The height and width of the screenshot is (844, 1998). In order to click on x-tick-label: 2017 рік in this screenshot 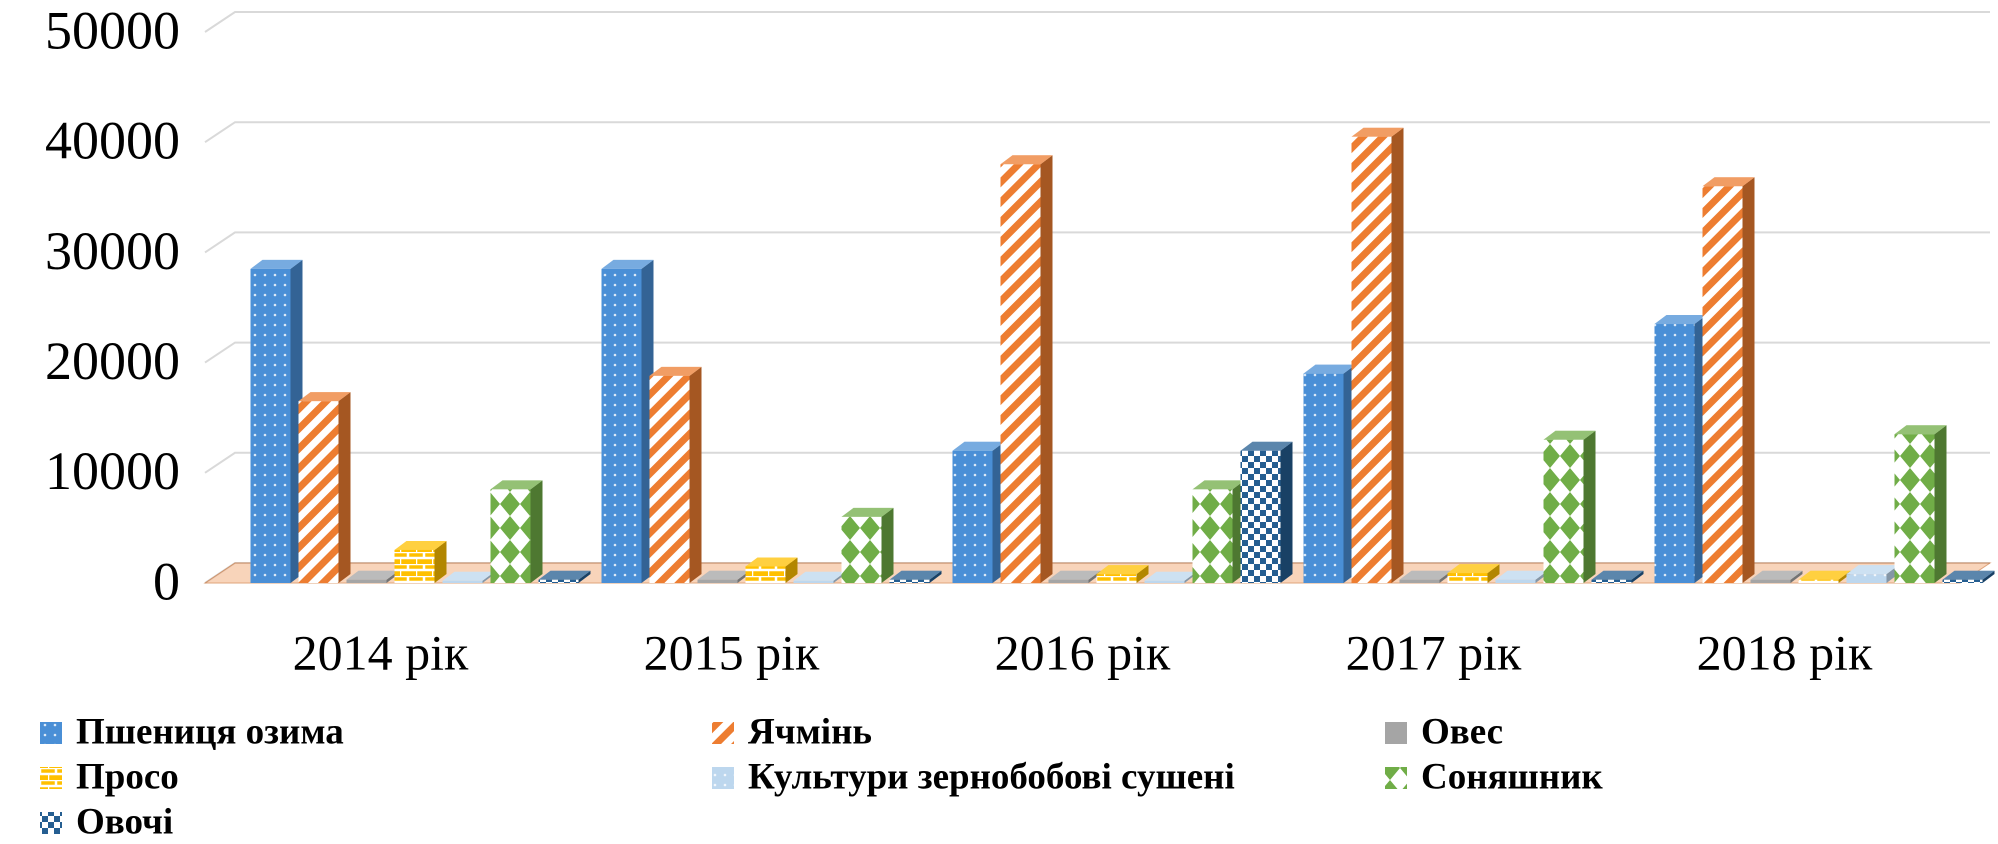, I will do `click(1434, 652)`.